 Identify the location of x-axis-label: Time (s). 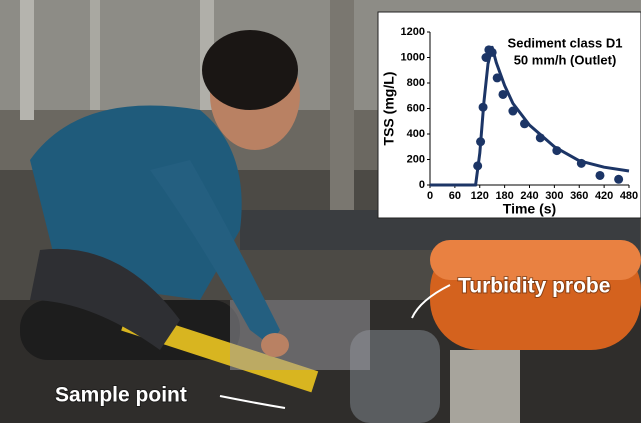
(529, 209).